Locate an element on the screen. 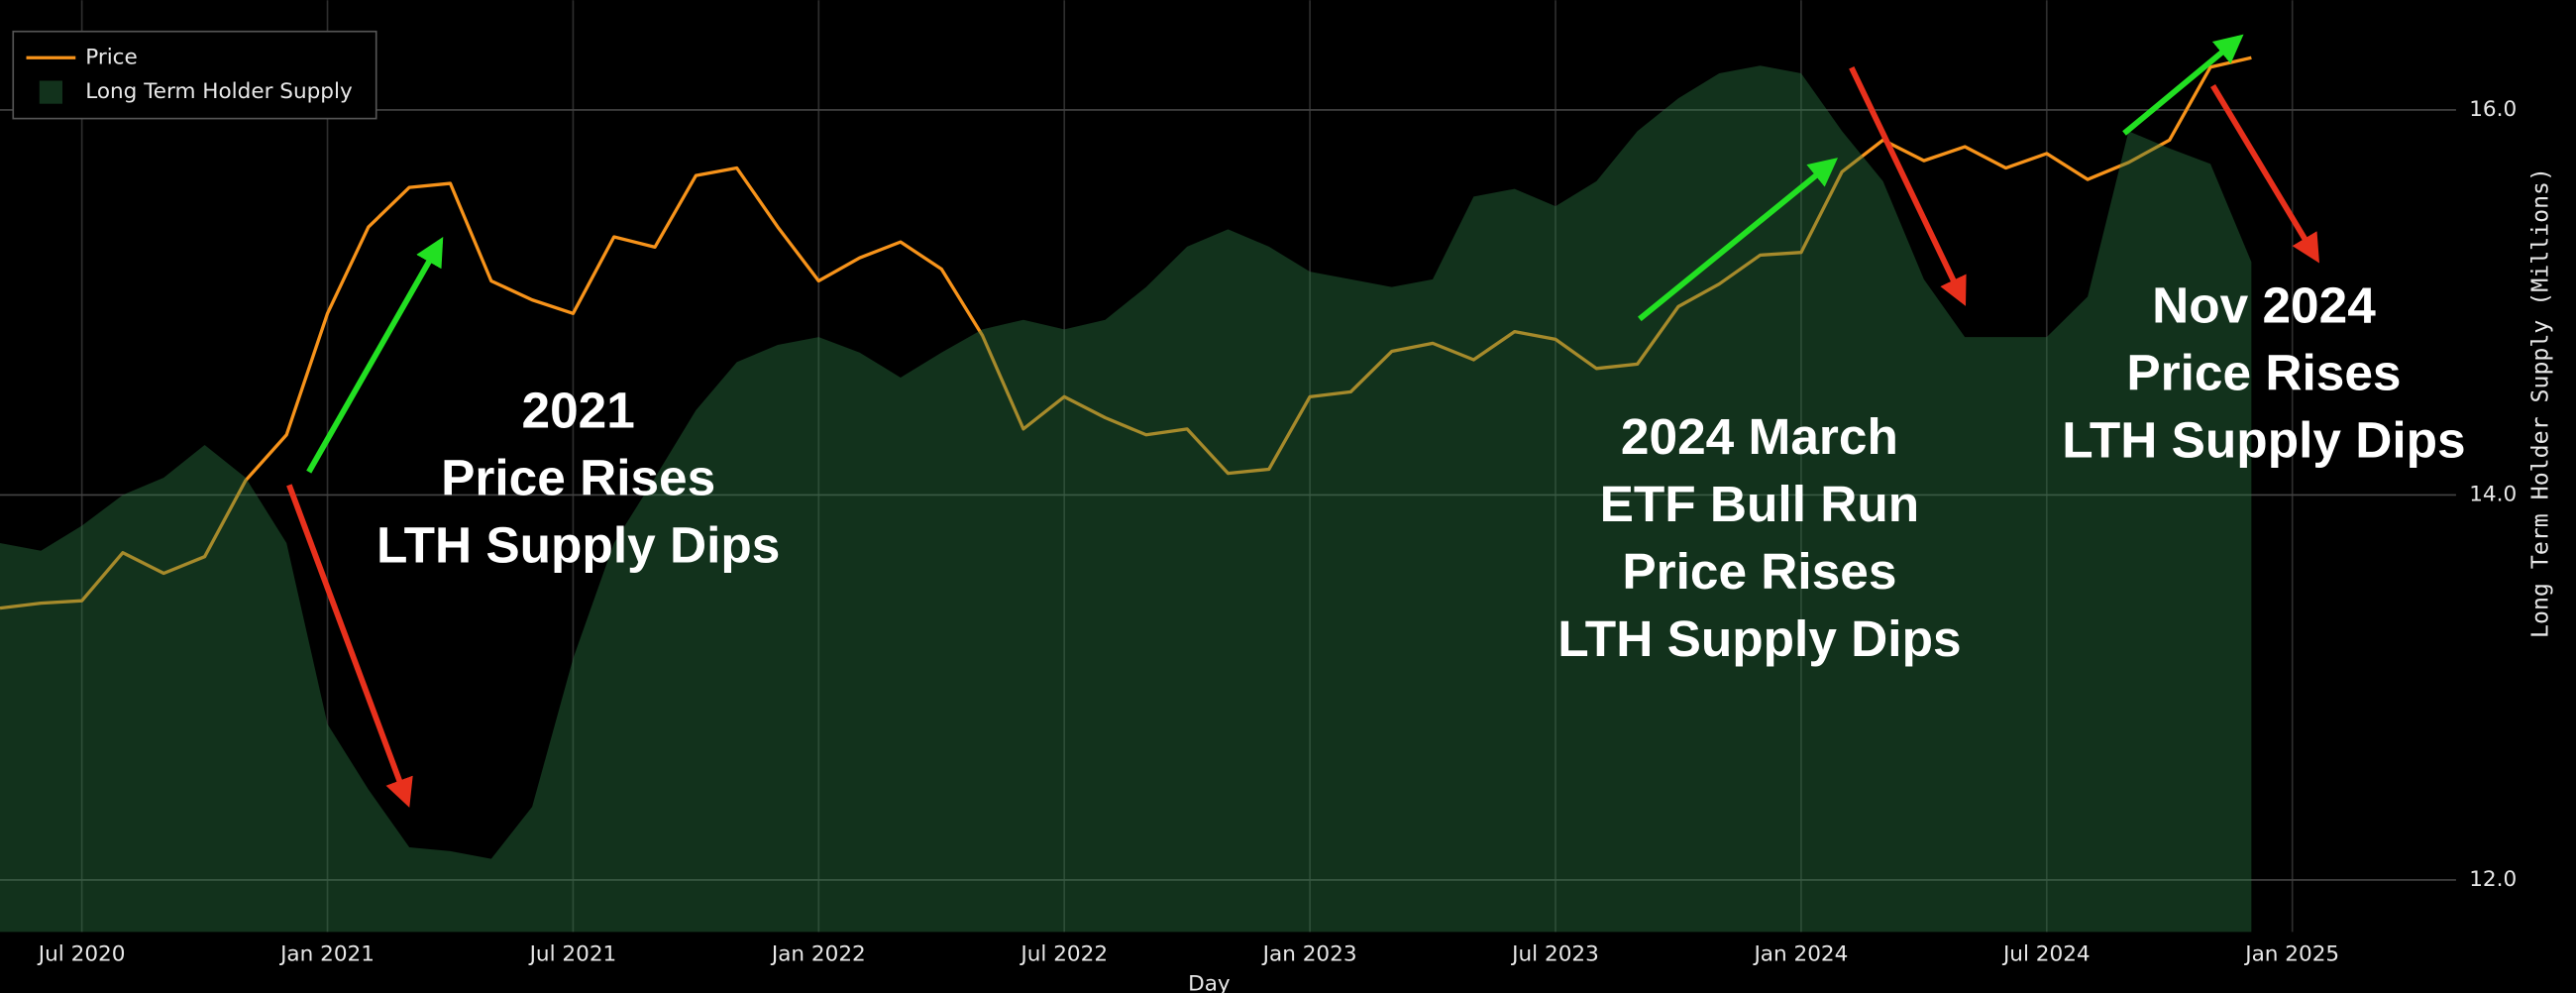 This screenshot has height=993, width=2576. legend-label: Price is located at coordinates (112, 57).